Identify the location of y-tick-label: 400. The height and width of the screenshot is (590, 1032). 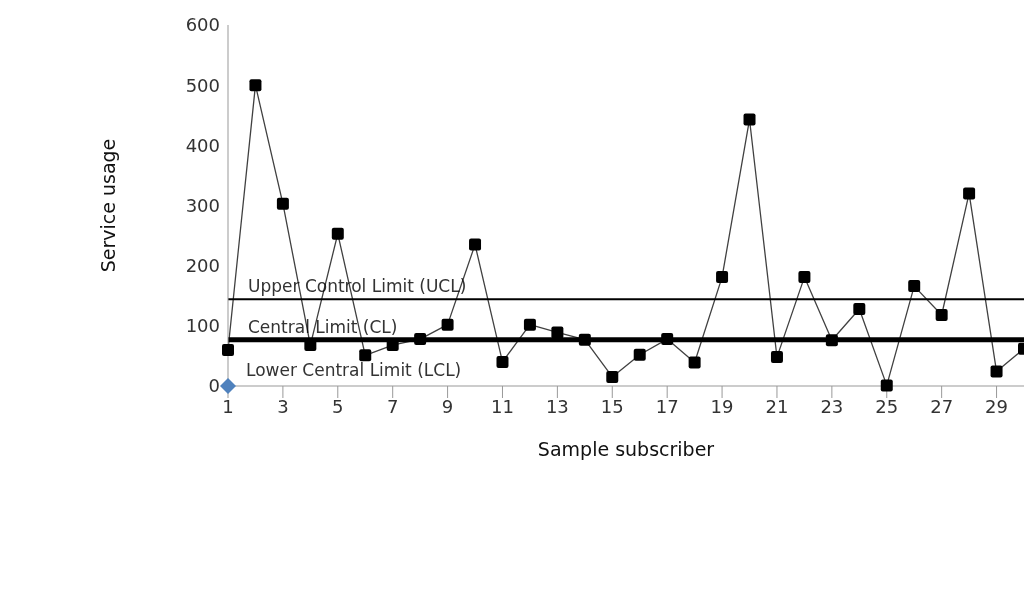
(202, 145).